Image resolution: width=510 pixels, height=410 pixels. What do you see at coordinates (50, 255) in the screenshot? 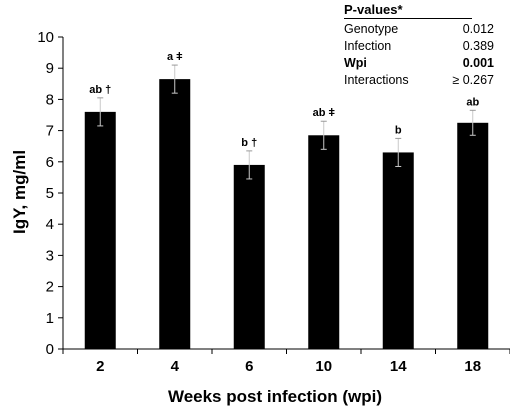
I see `y-tick-label: 3` at bounding box center [50, 255].